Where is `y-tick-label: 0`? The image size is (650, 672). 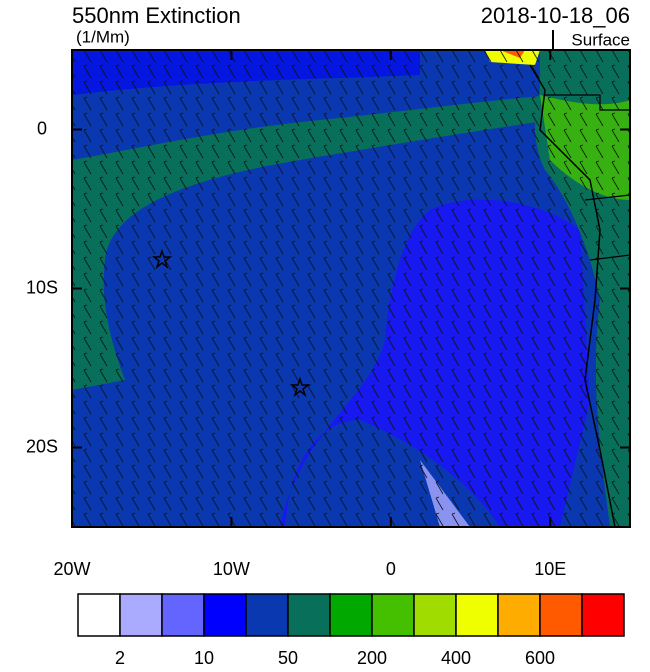
y-tick-label: 0 is located at coordinates (42, 128).